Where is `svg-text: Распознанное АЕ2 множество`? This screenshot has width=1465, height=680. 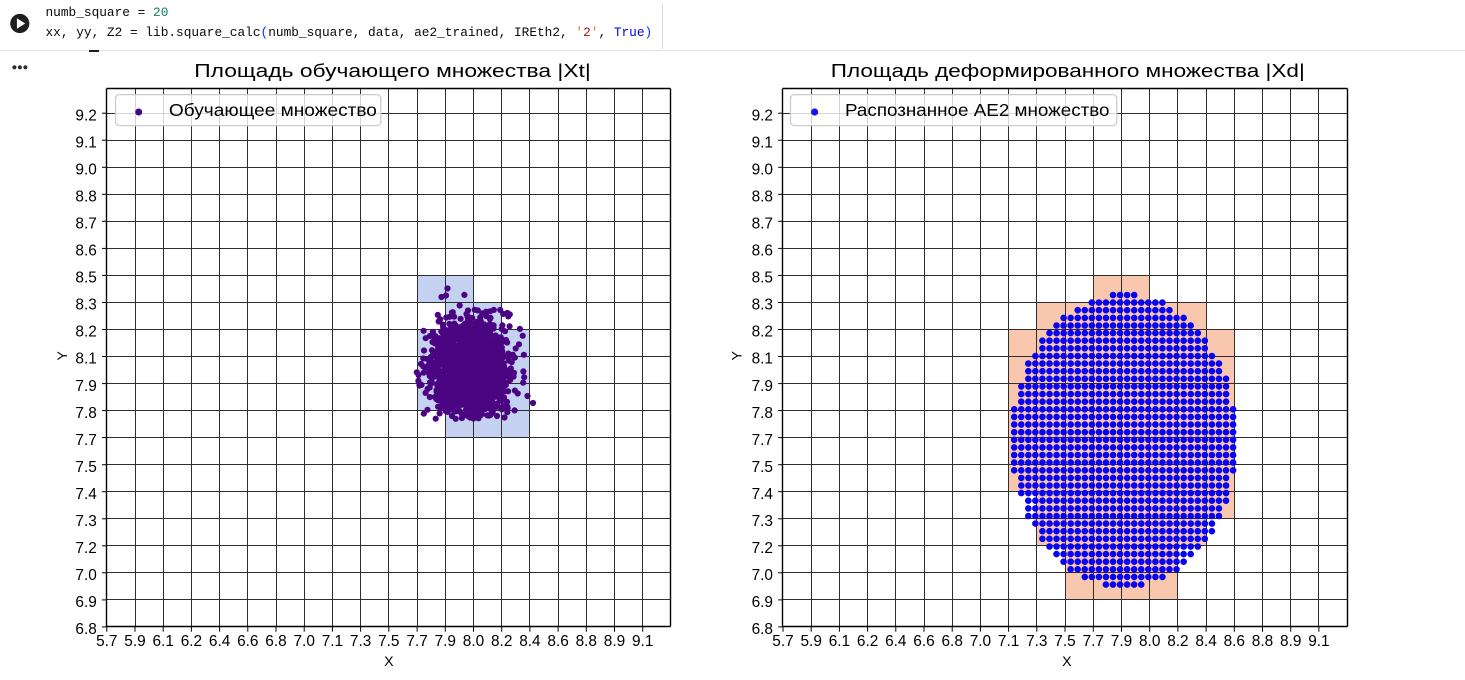
svg-text: Распознанное АЕ2 множество is located at coordinates (977, 110).